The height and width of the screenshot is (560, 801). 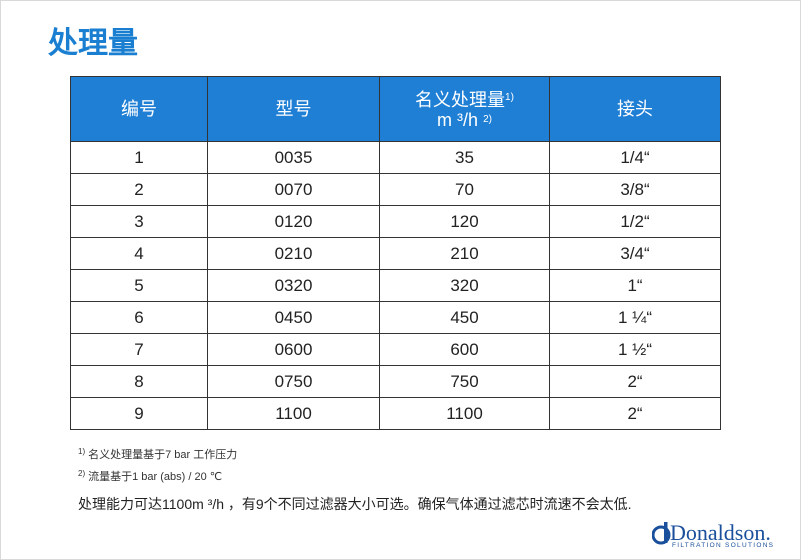 What do you see at coordinates (460, 100) in the screenshot?
I see `header-capacity-label: 名义处理量` at bounding box center [460, 100].